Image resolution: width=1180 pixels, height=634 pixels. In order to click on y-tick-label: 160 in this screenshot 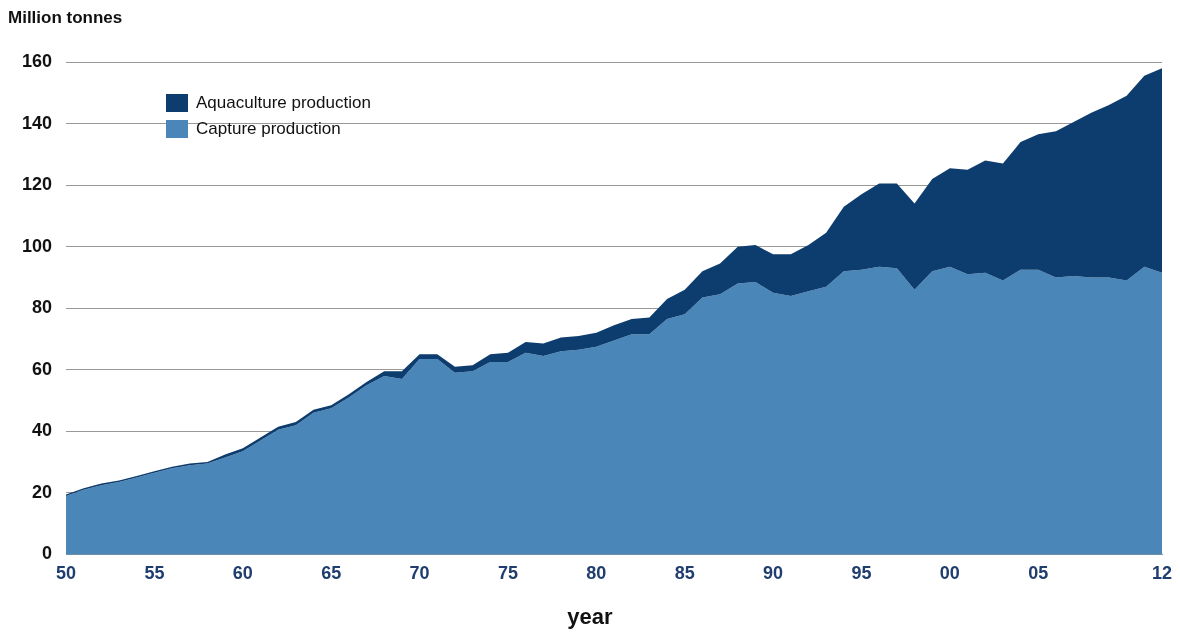, I will do `click(37, 60)`.